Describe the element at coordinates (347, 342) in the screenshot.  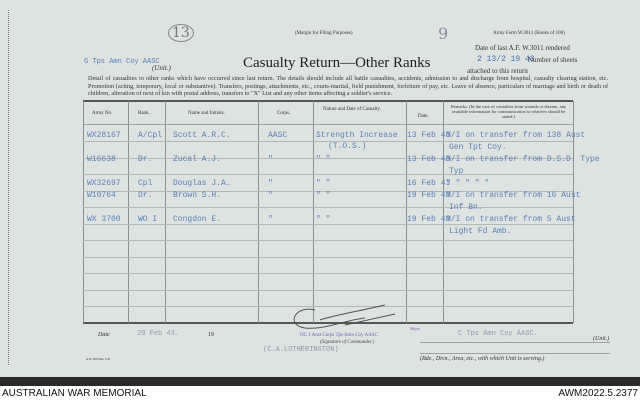
I see `signature-label: (Signature of Commander.)` at that location.